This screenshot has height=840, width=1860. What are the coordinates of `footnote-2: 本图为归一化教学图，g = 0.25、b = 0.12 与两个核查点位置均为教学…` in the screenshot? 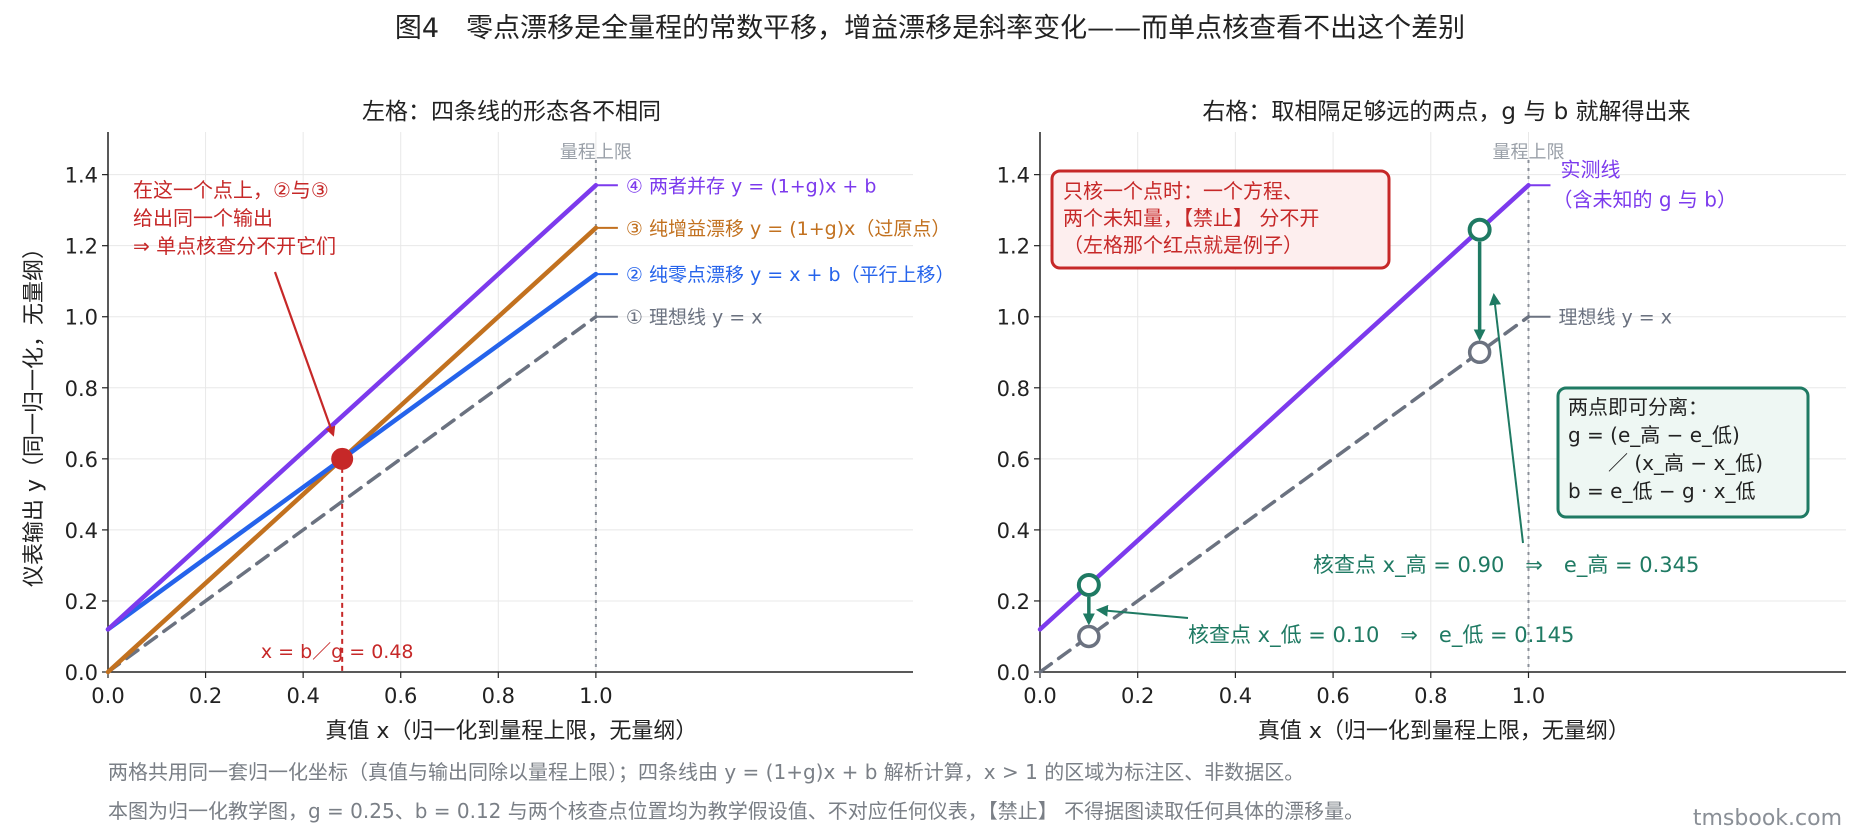 It's located at (736, 811).